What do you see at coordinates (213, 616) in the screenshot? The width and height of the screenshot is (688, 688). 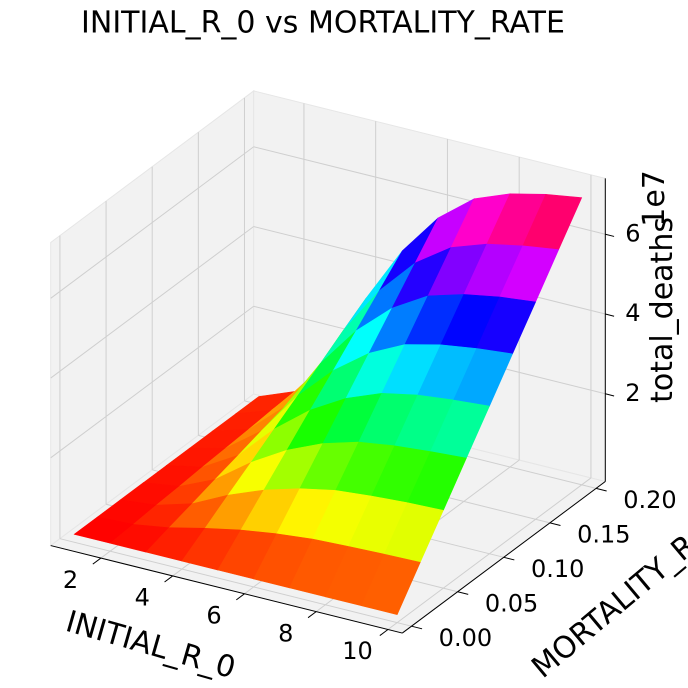 I see `x-tick-label: 6` at bounding box center [213, 616].